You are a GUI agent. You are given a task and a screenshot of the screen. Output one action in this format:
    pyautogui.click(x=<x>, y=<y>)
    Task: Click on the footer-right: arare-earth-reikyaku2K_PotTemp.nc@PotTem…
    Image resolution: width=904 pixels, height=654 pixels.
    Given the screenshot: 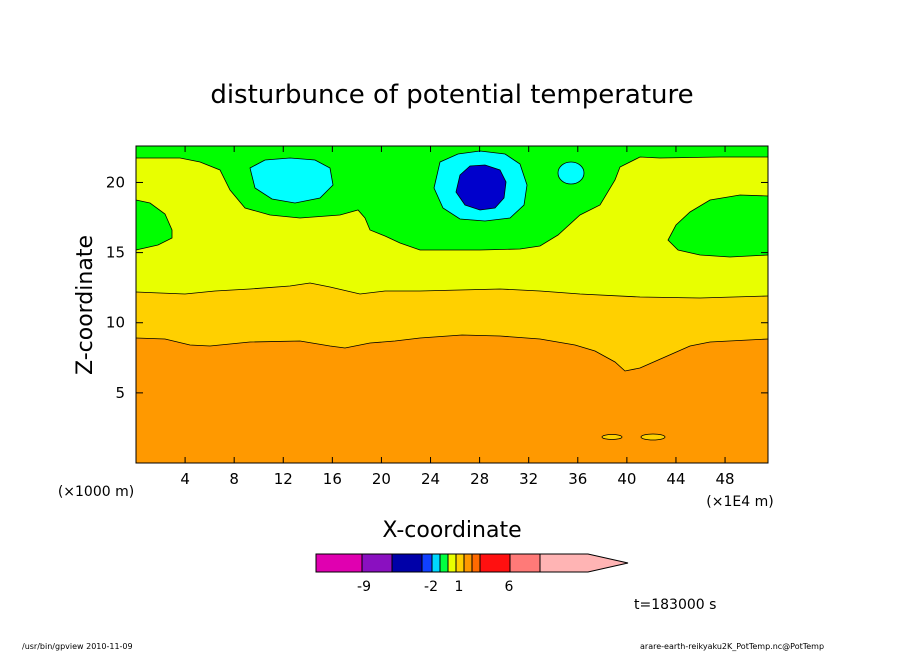 What is the action you would take?
    pyautogui.click(x=732, y=646)
    